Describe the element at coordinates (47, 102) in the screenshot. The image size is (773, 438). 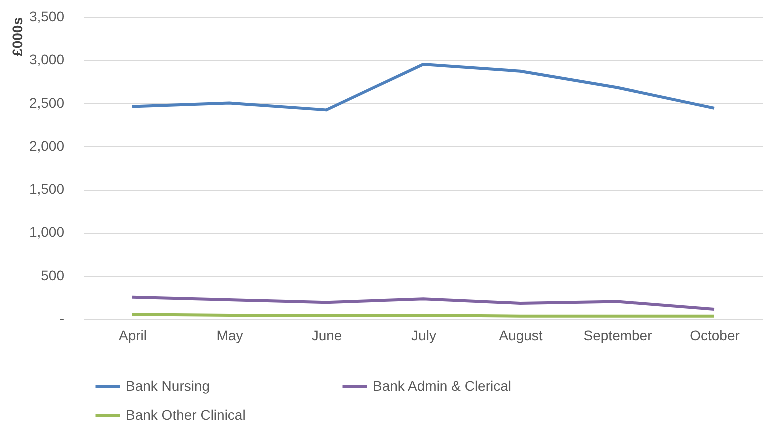
I see `y-tick-label: 2,500` at that location.